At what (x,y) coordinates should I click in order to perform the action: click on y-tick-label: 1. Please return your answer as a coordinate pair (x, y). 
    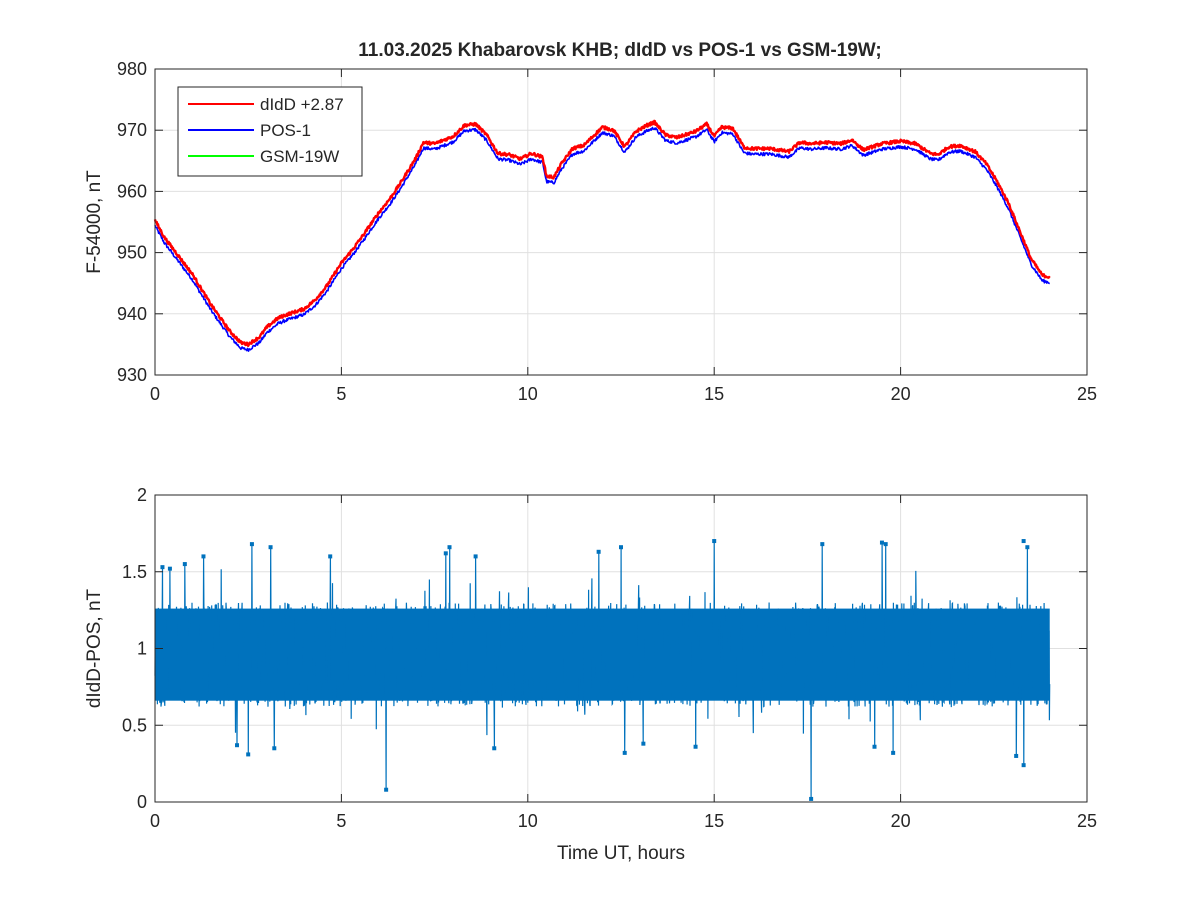
    Looking at the image, I should click on (142, 649).